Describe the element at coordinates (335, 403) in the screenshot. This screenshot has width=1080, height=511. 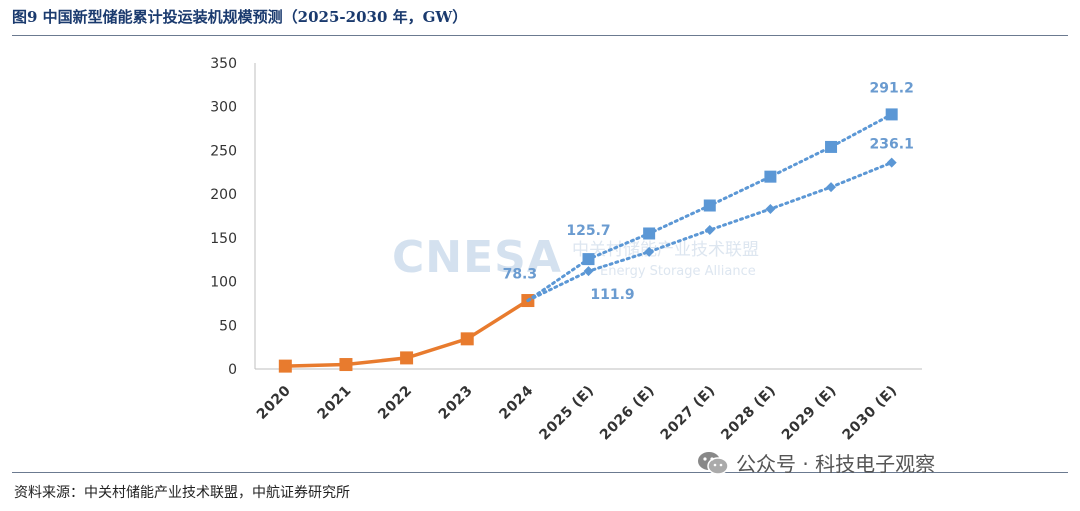
I see `x-tick-label: 2021` at that location.